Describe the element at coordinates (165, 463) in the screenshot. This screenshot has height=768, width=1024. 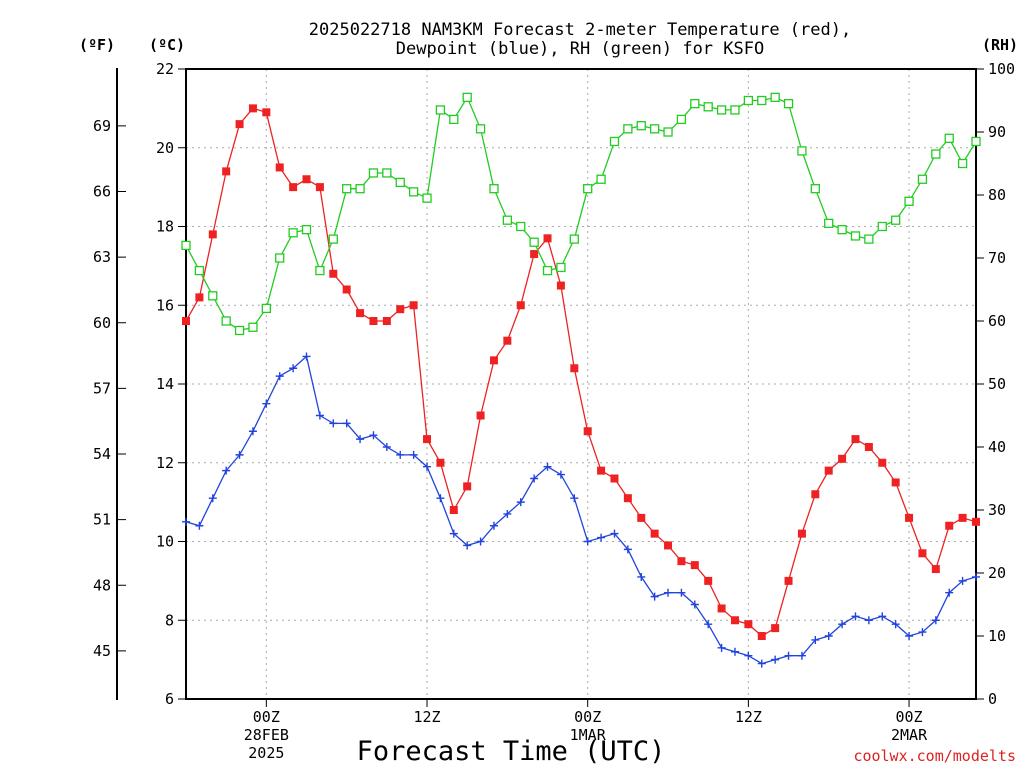
I see `celsius-tick-label: 12` at that location.